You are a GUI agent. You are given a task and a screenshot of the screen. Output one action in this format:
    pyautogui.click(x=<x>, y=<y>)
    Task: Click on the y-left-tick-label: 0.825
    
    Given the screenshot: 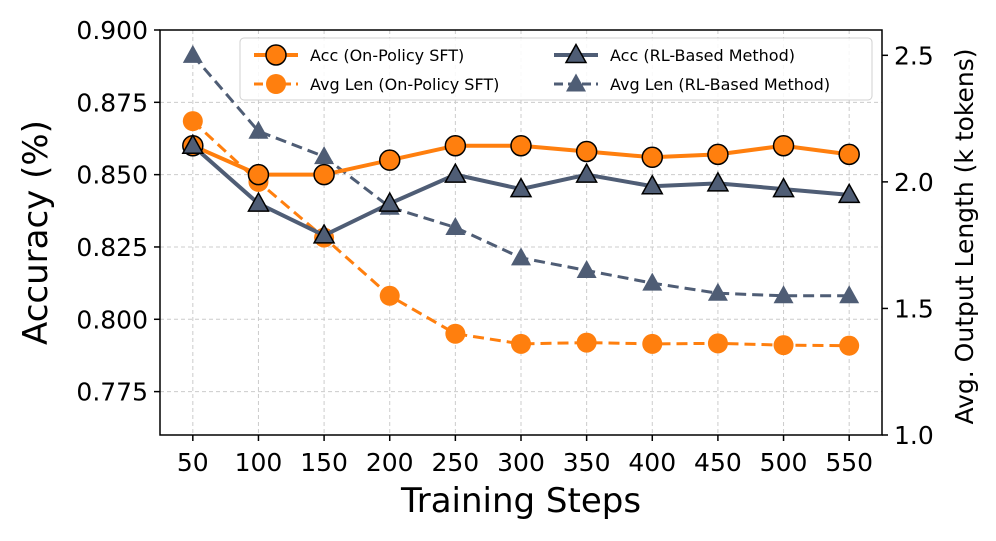 What is the action you would take?
    pyautogui.click(x=112, y=247)
    